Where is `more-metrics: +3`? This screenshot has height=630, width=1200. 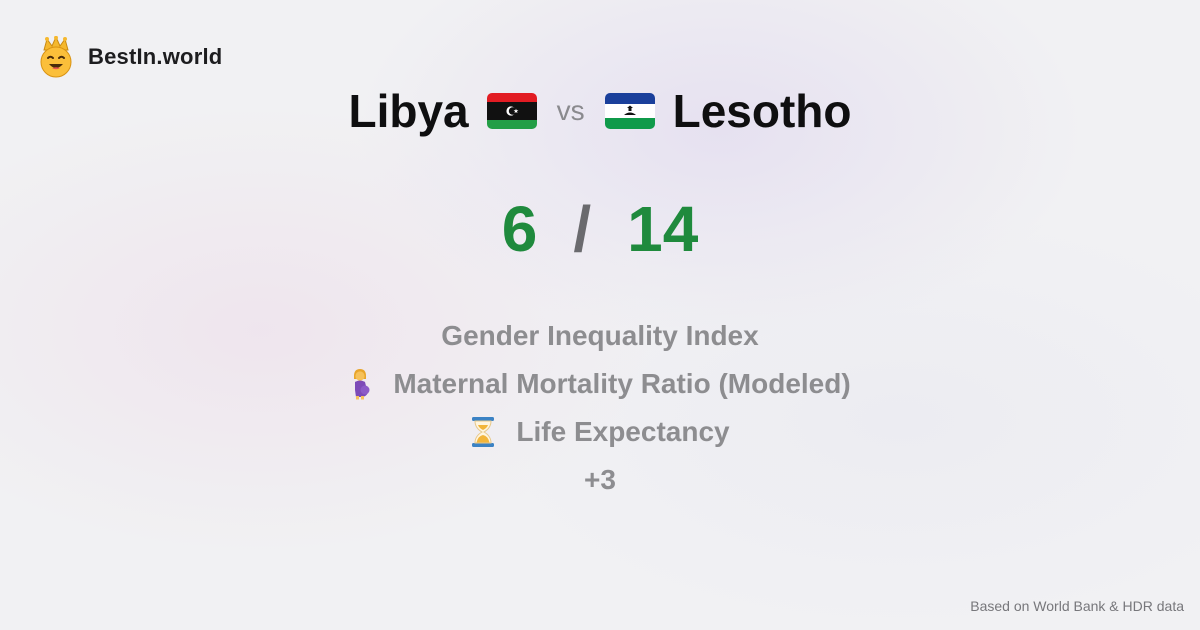 more-metrics: +3 is located at coordinates (600, 480).